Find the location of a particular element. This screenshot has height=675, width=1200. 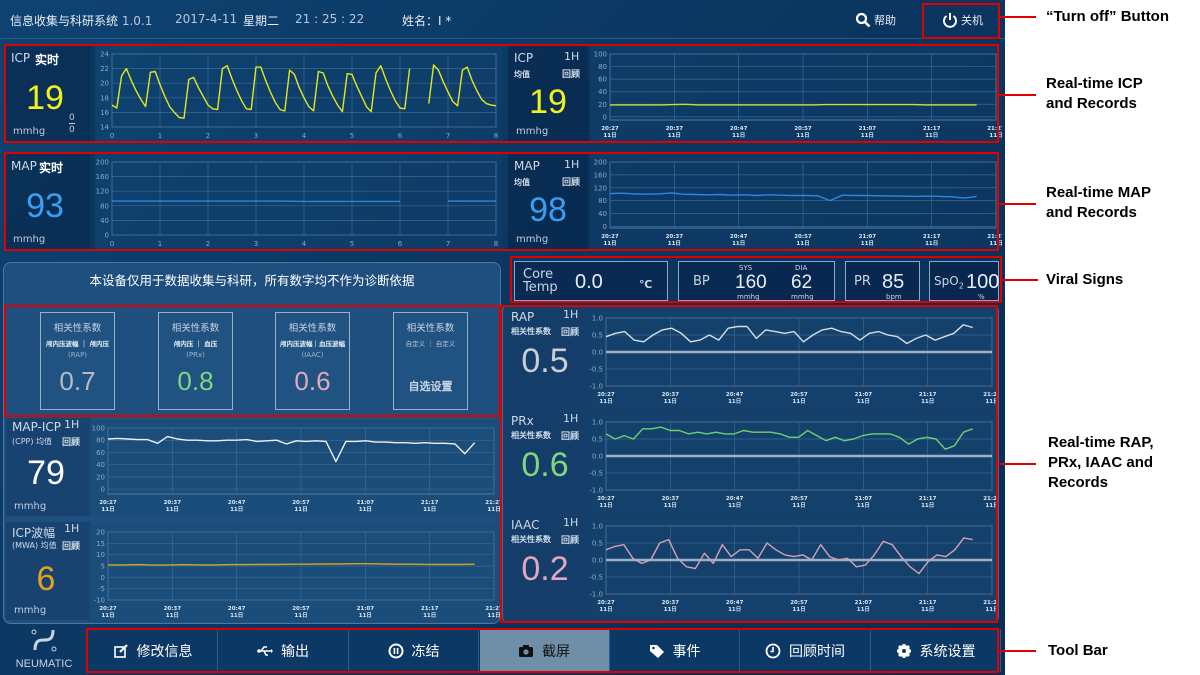

annotation-map: Real-time MAP and Records is located at coordinates (1099, 202).